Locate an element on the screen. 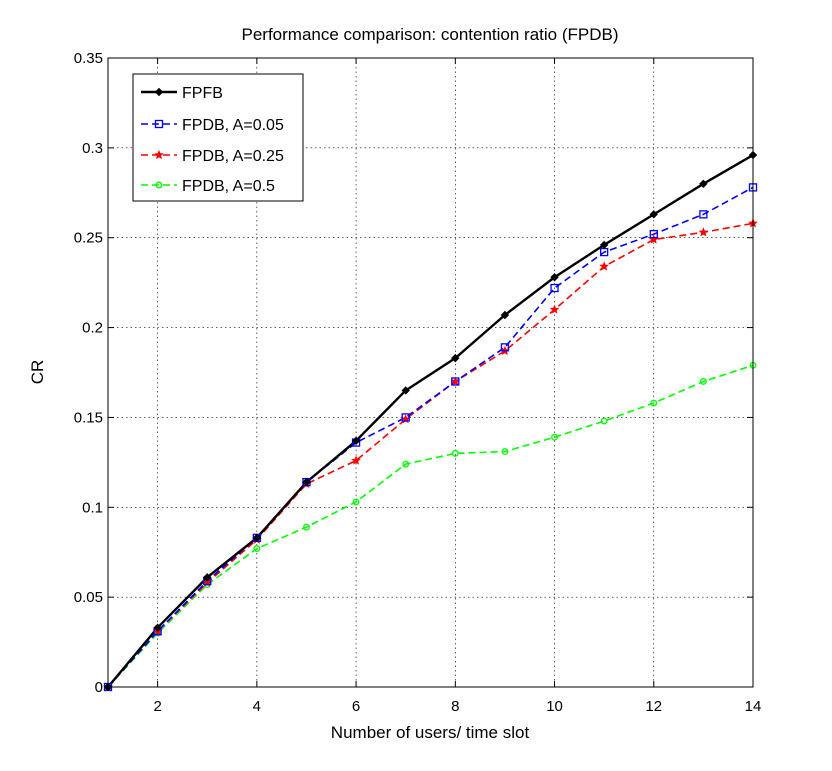 Image resolution: width=832 pixels, height=771 pixels. legend-label: FPFB is located at coordinates (202, 93).